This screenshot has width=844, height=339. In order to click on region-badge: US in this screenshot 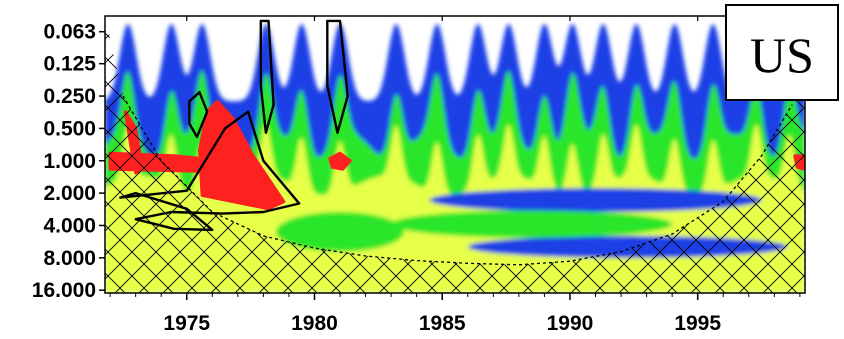, I will do `click(782, 52)`.